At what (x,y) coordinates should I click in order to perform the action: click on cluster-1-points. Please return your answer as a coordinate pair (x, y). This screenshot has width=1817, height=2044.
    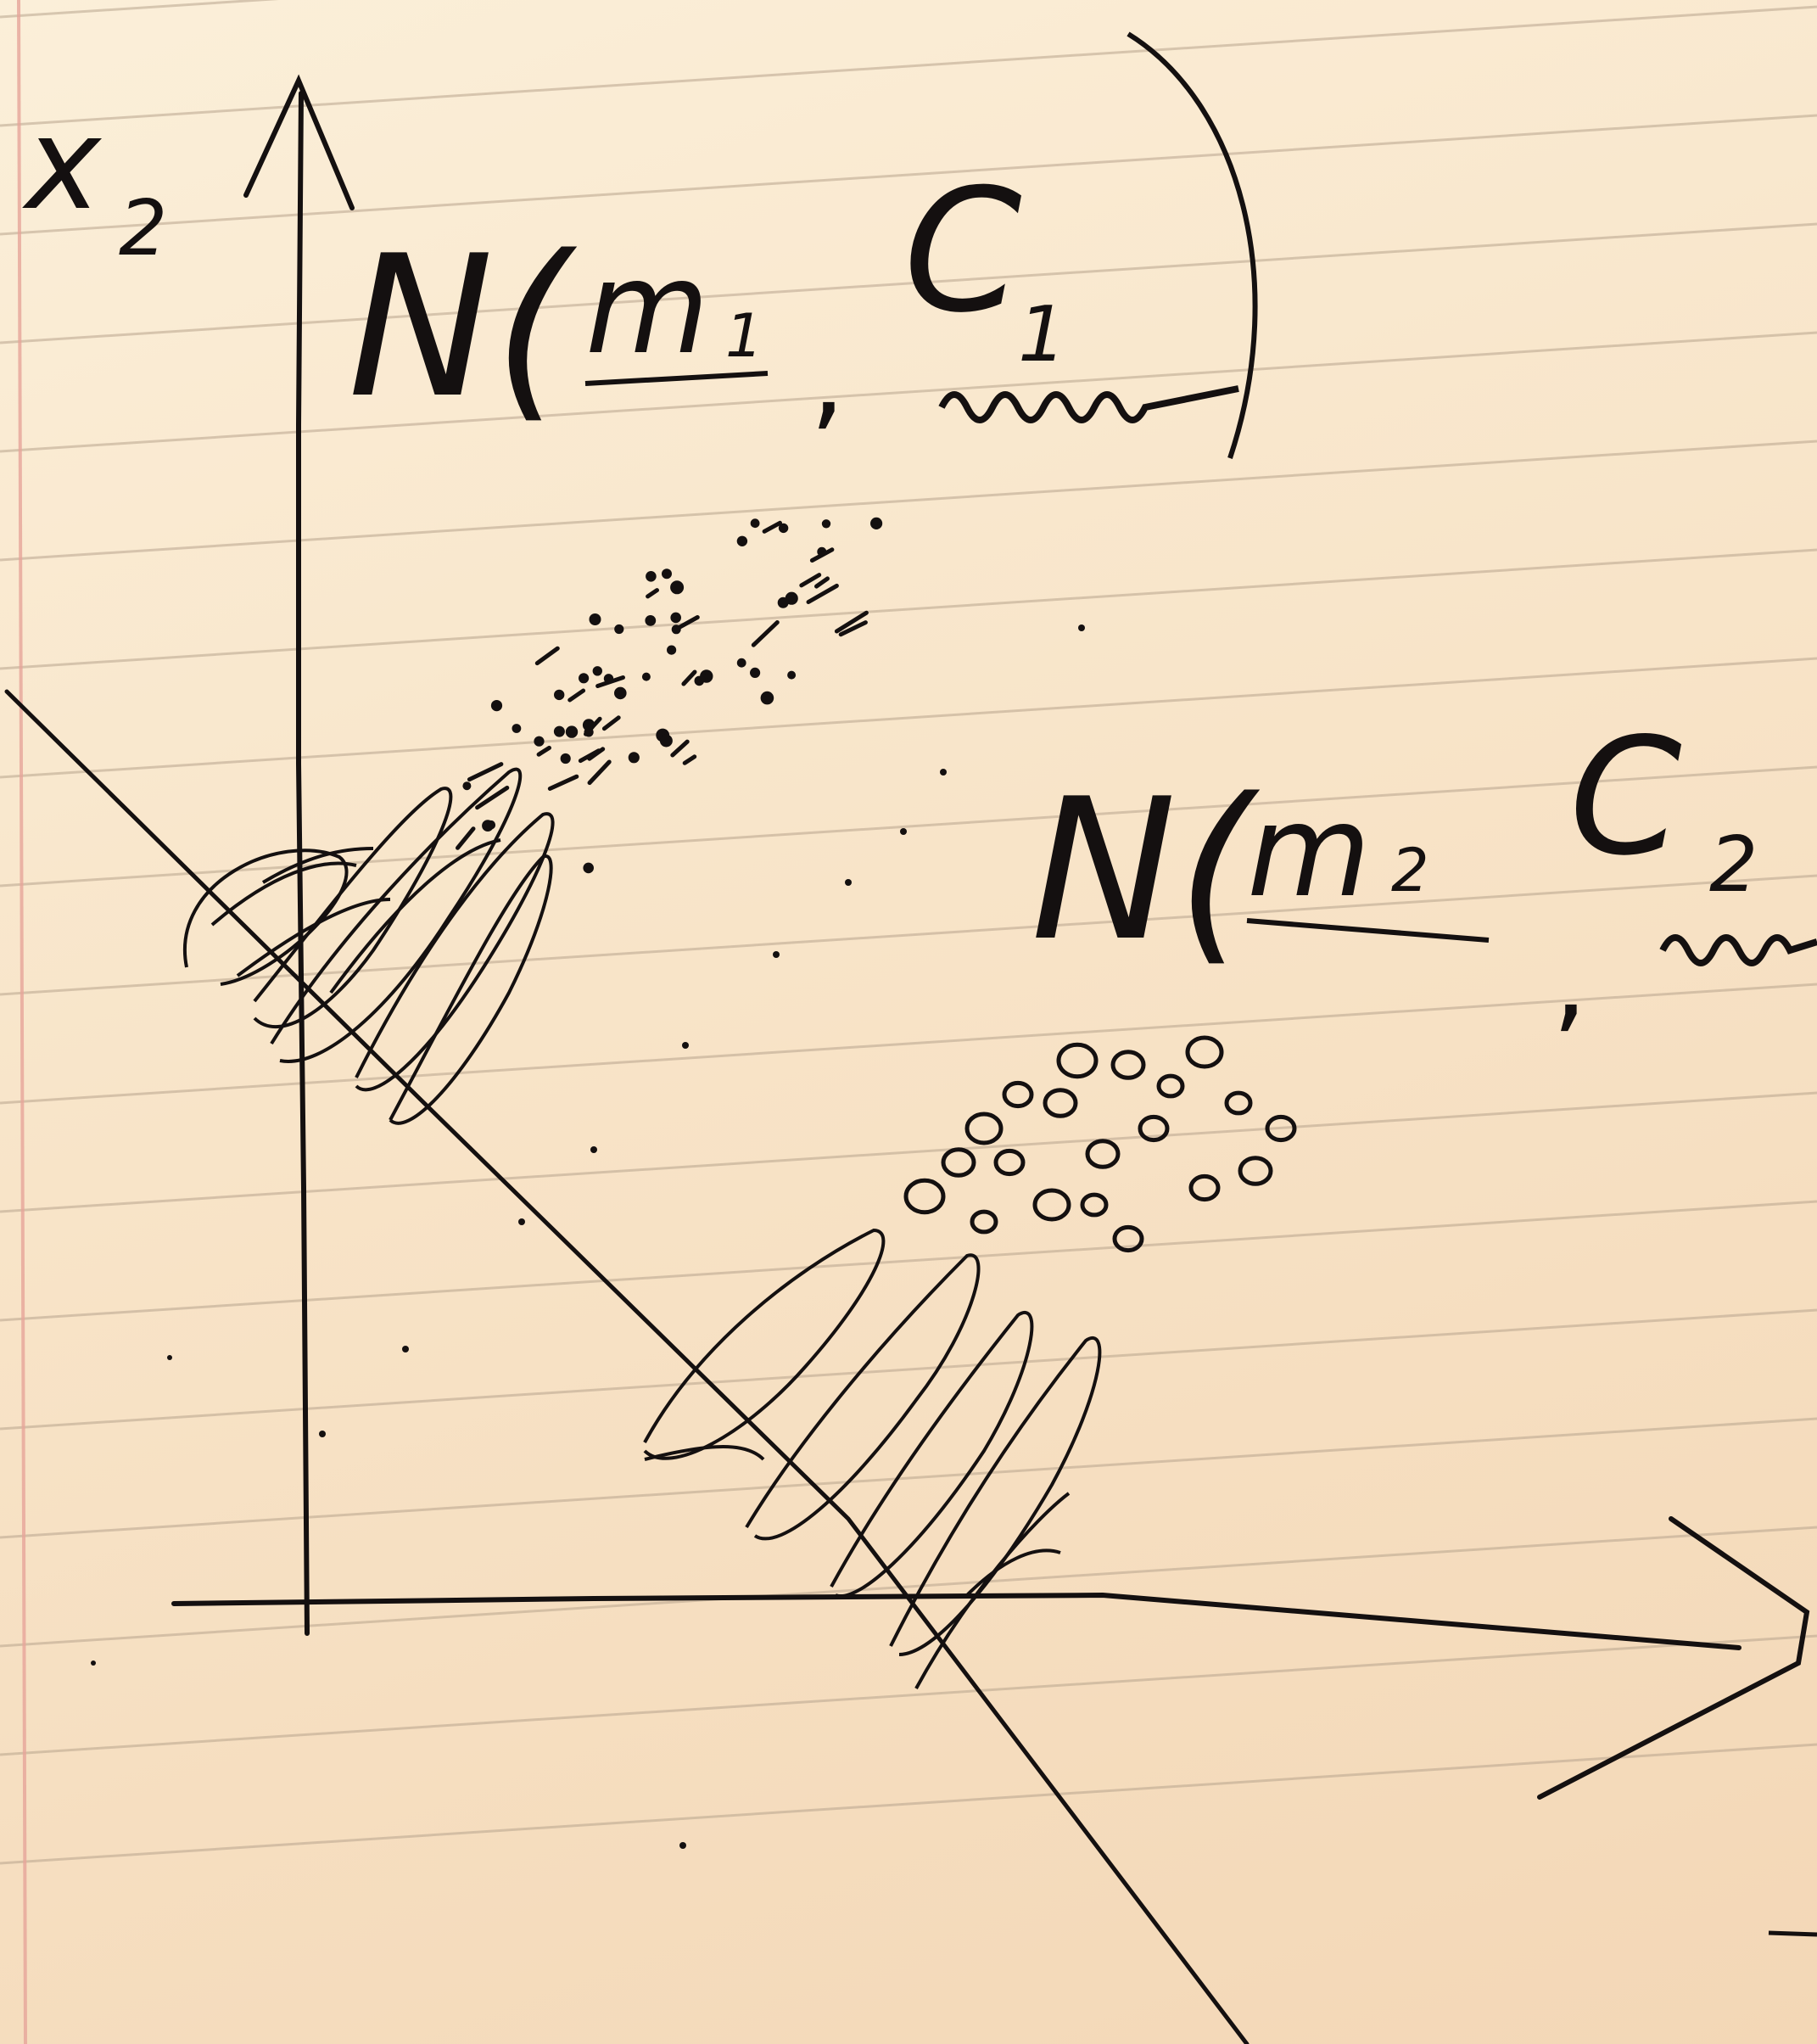
    Looking at the image, I should click on (669, 695).